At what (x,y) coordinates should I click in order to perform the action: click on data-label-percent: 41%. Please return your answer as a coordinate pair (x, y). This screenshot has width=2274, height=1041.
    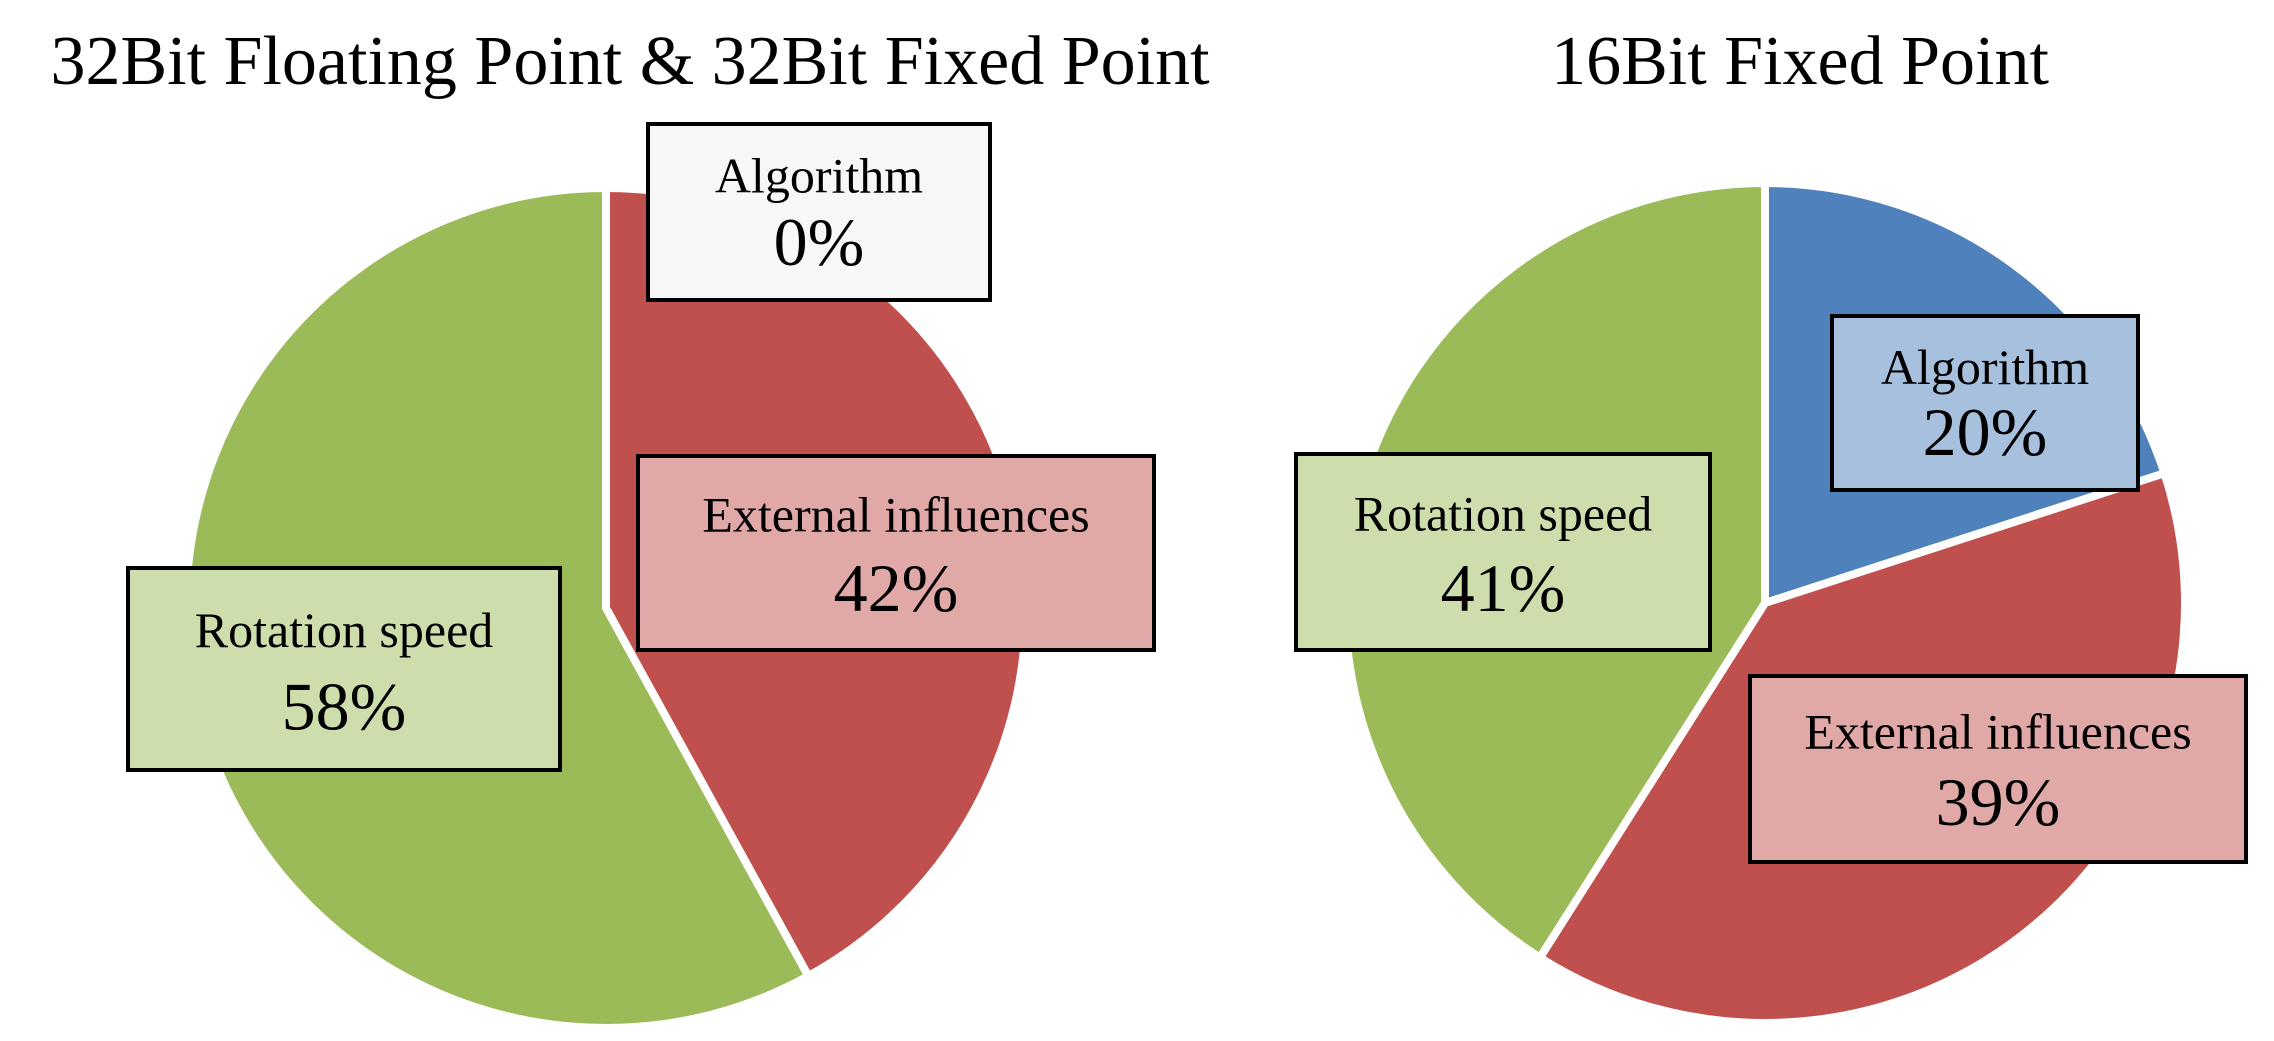
    Looking at the image, I should click on (1503, 588).